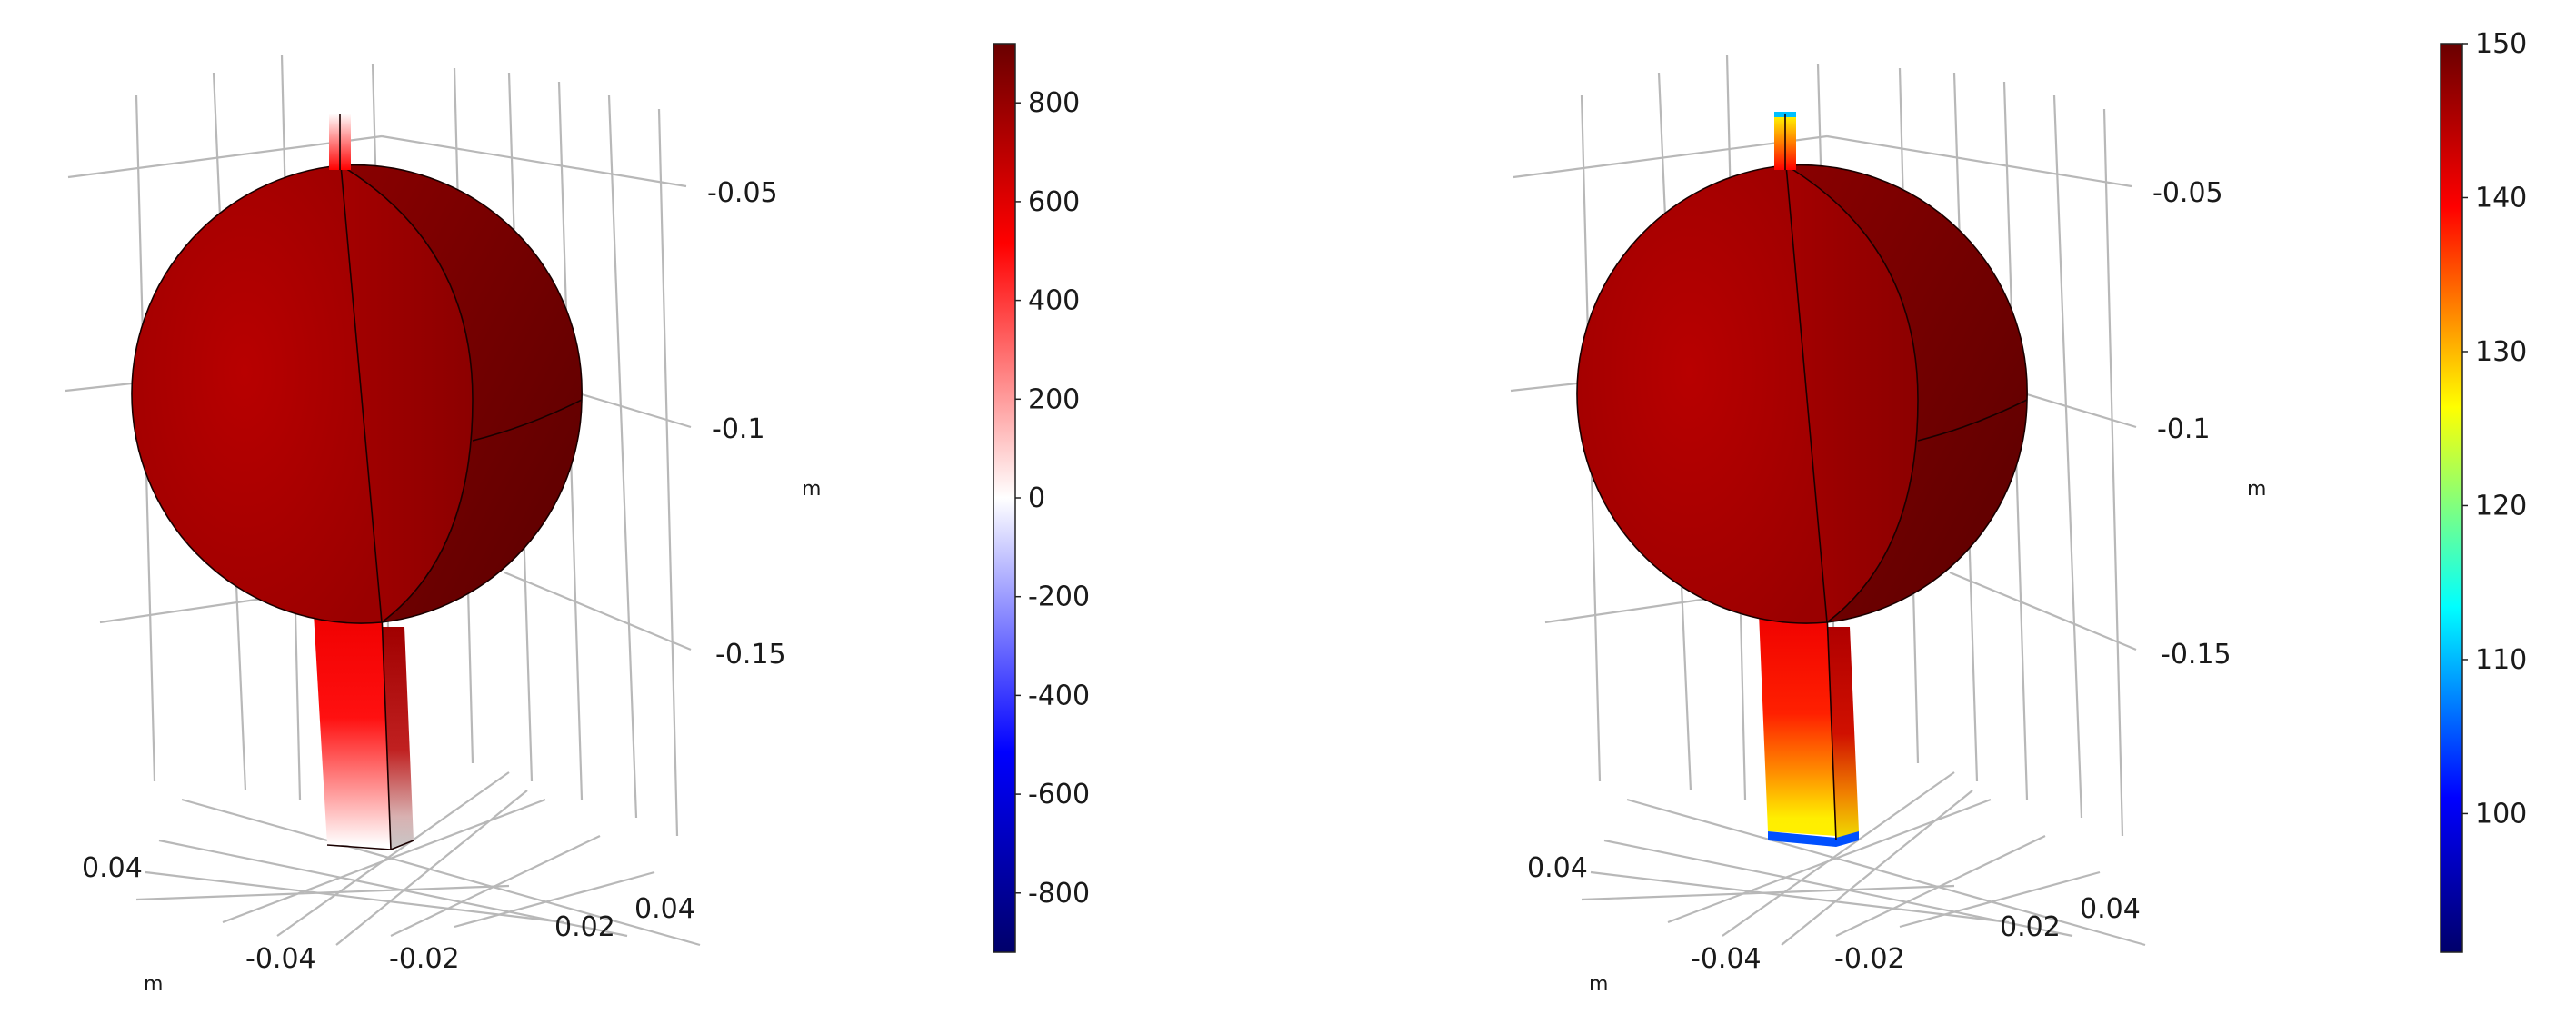 The height and width of the screenshot is (1024, 2576). I want to click on colorbar-tick-label: 400, so click(1054, 301).